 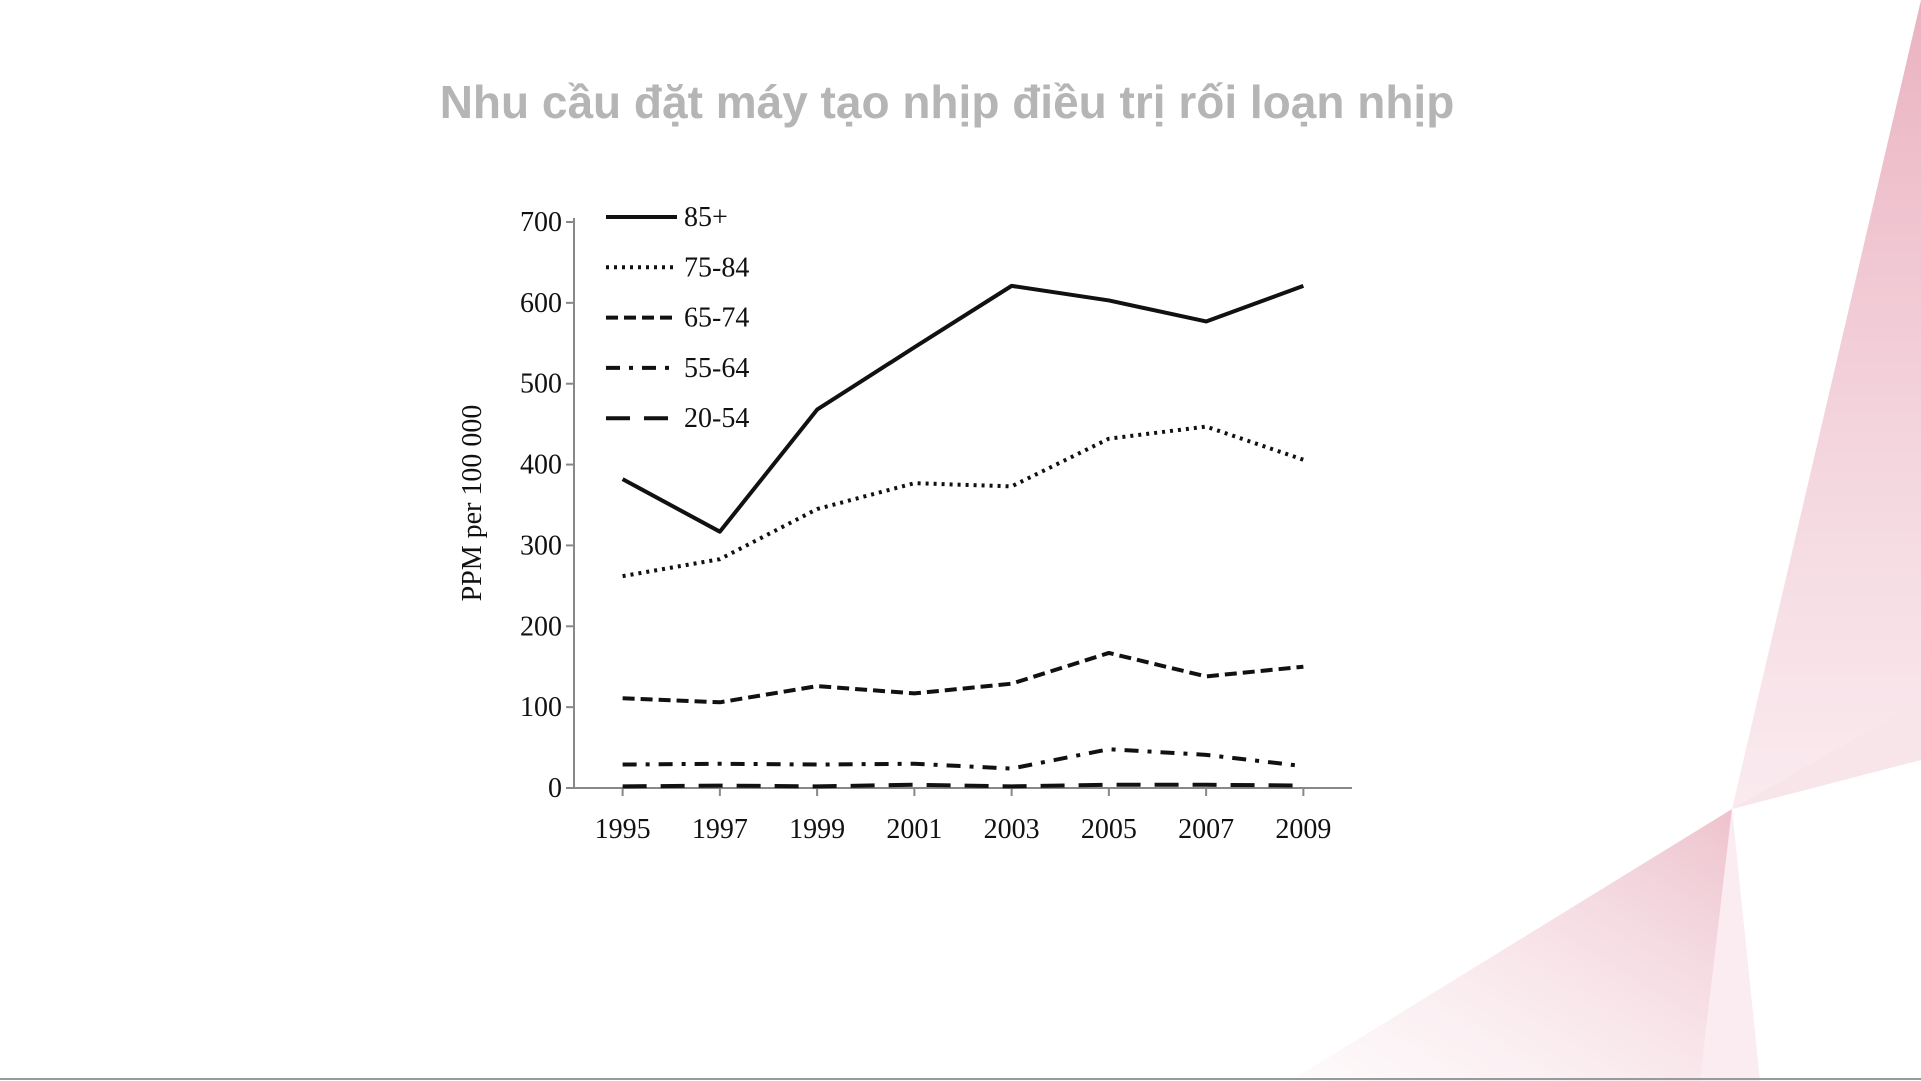 I want to click on y-axis-label: PPM per 100 000, so click(x=472, y=503).